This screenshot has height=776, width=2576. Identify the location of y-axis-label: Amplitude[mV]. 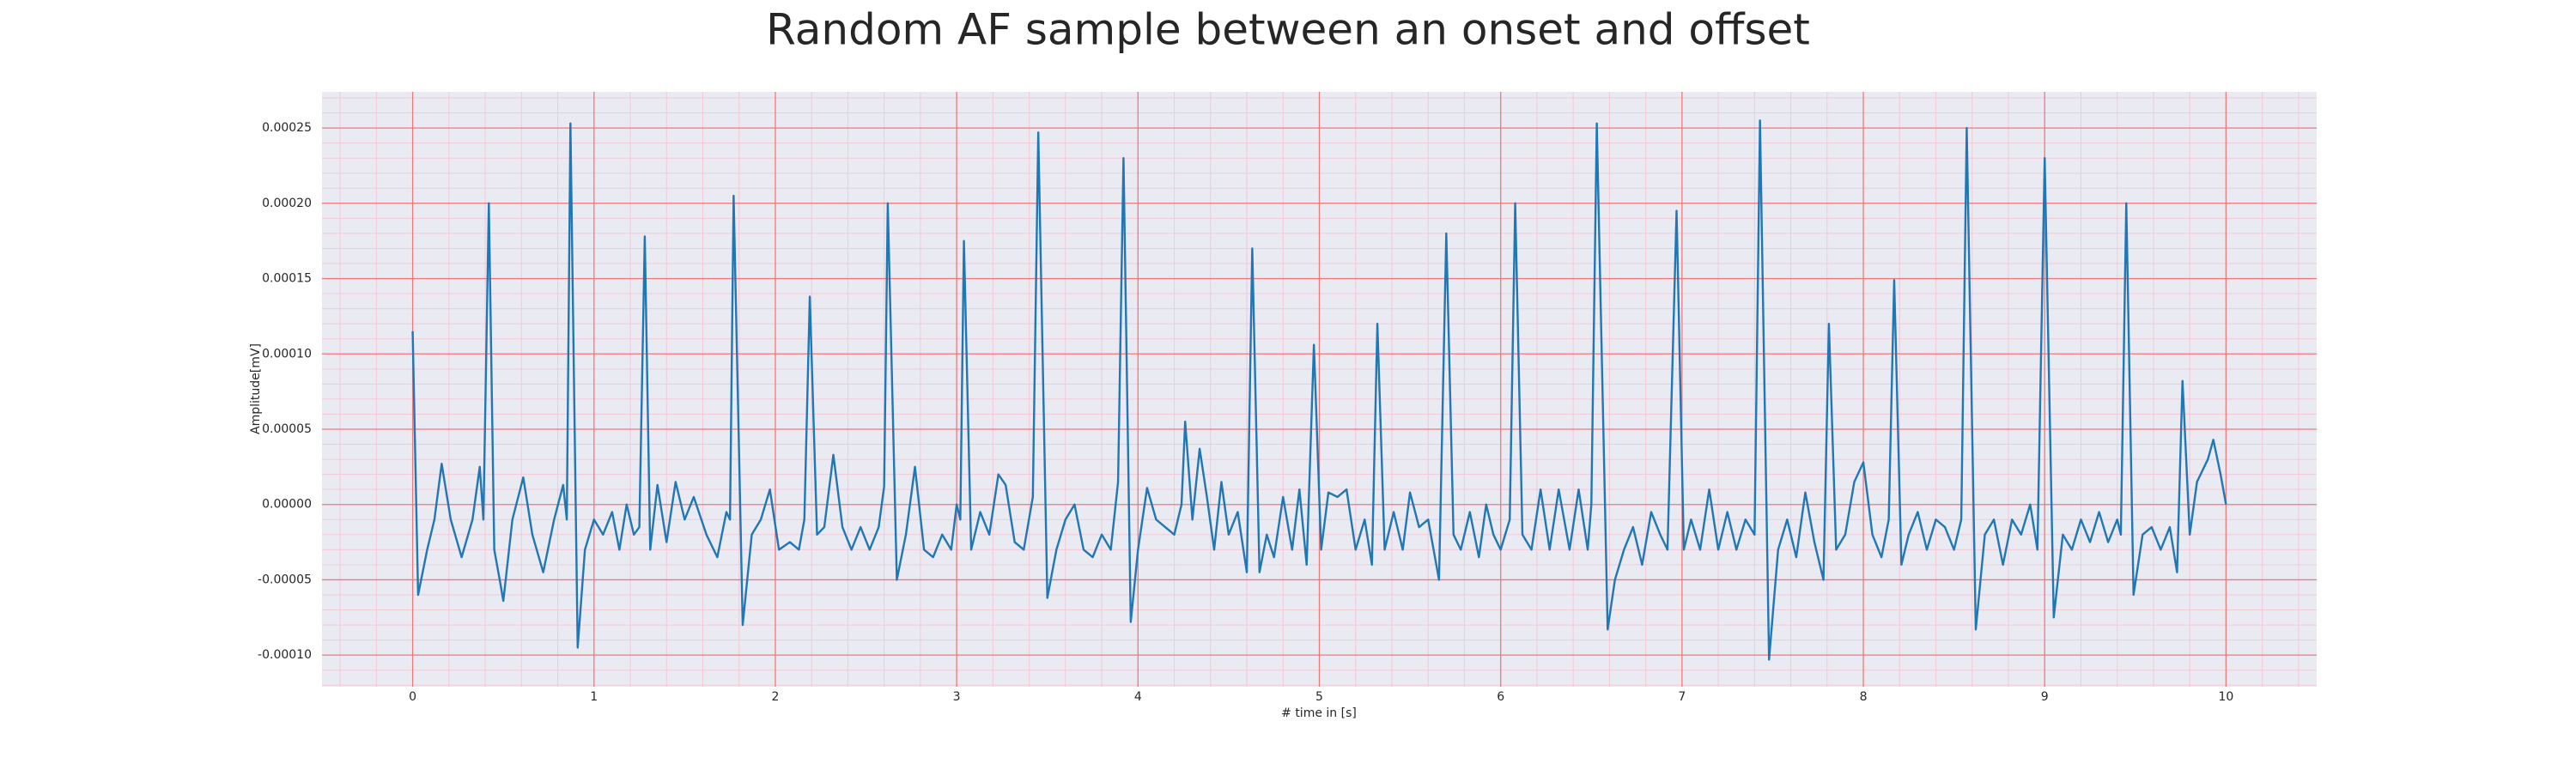
(256, 388).